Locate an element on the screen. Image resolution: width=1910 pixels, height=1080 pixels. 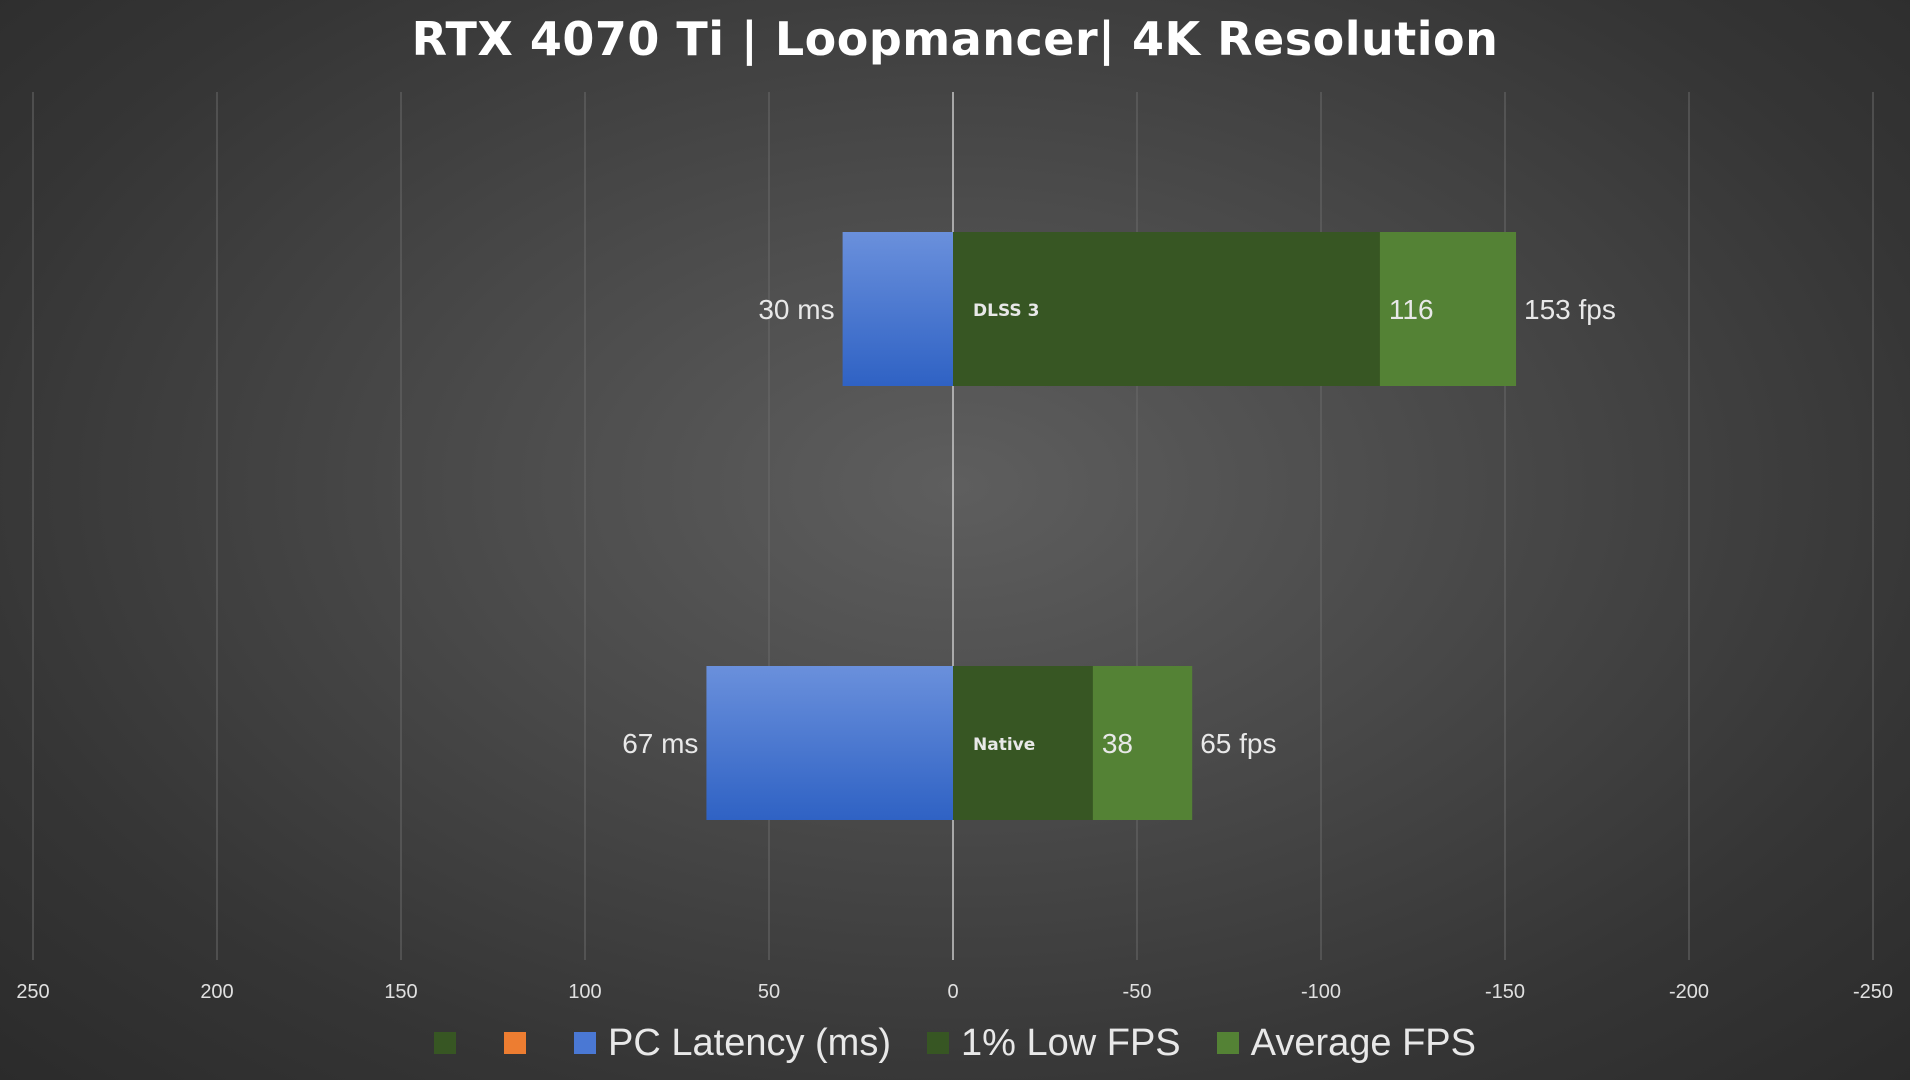
x-tick-label: 0 is located at coordinates (952, 992).